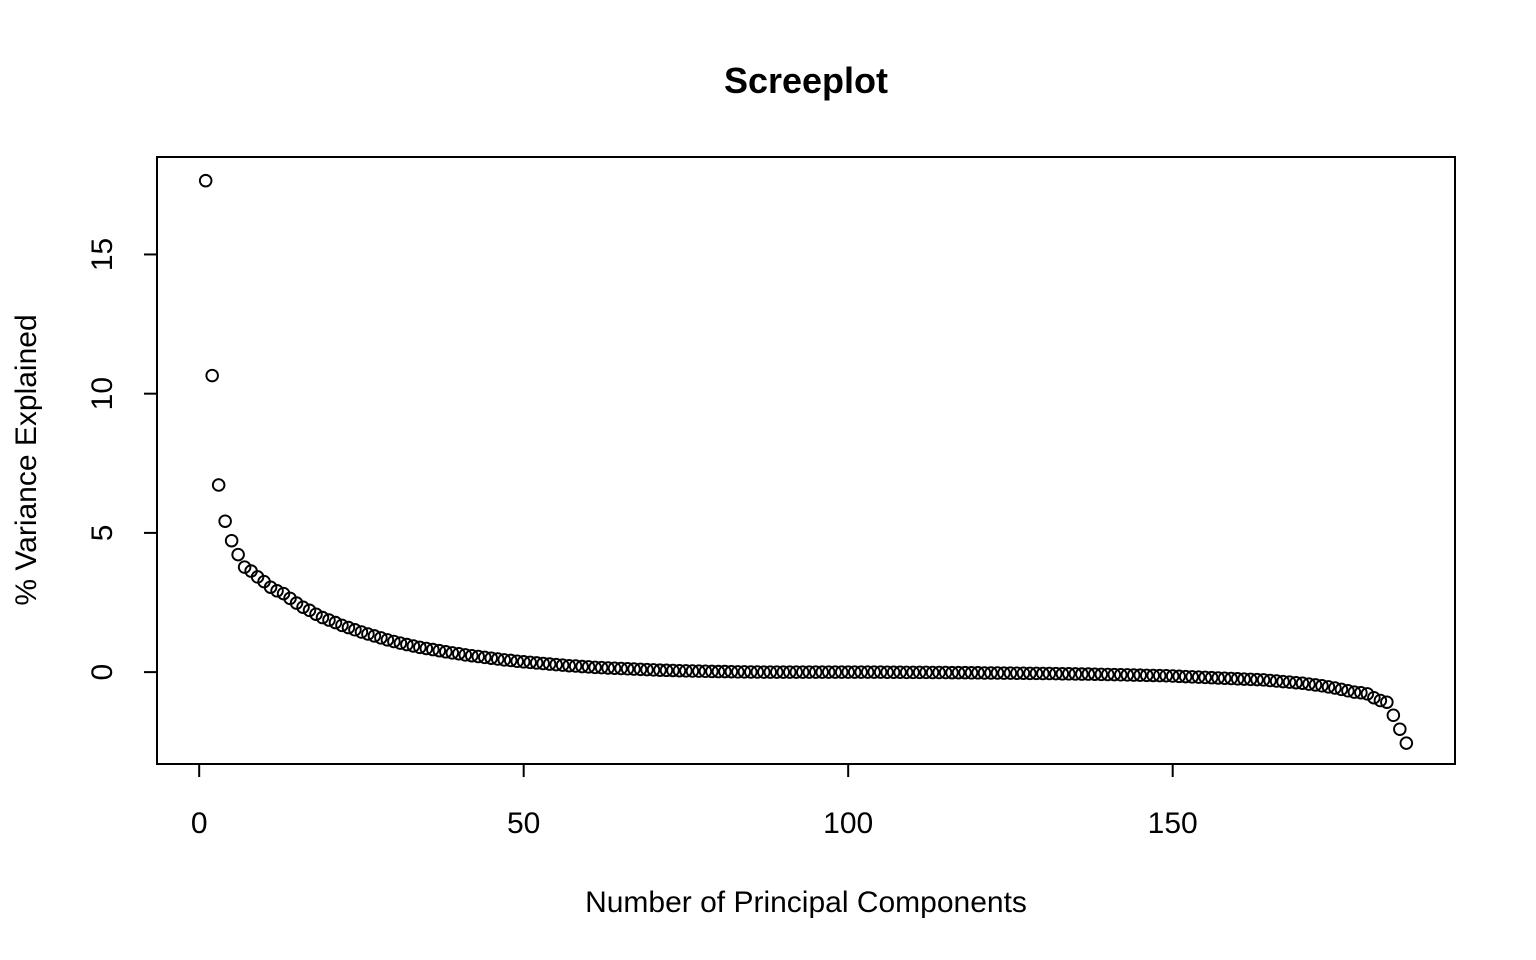 Image resolution: width=1536 pixels, height=960 pixels. What do you see at coordinates (26, 459) in the screenshot?
I see `y-axis-label: % Variance Explained` at bounding box center [26, 459].